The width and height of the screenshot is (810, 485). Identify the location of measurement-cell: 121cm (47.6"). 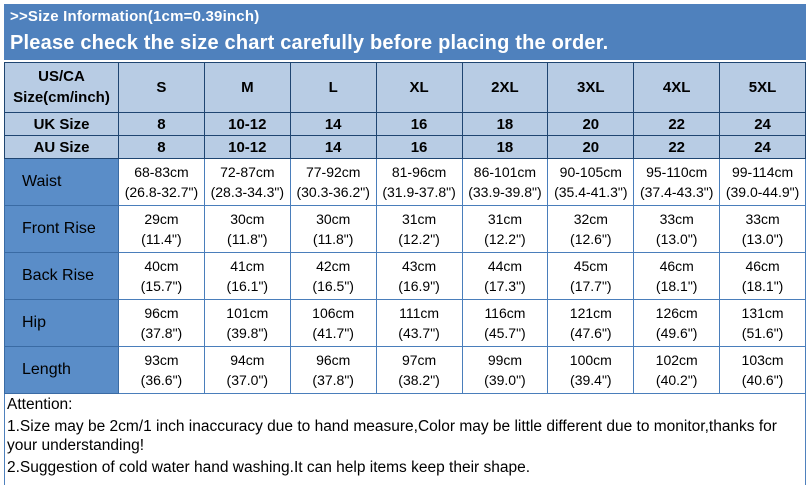
(591, 323).